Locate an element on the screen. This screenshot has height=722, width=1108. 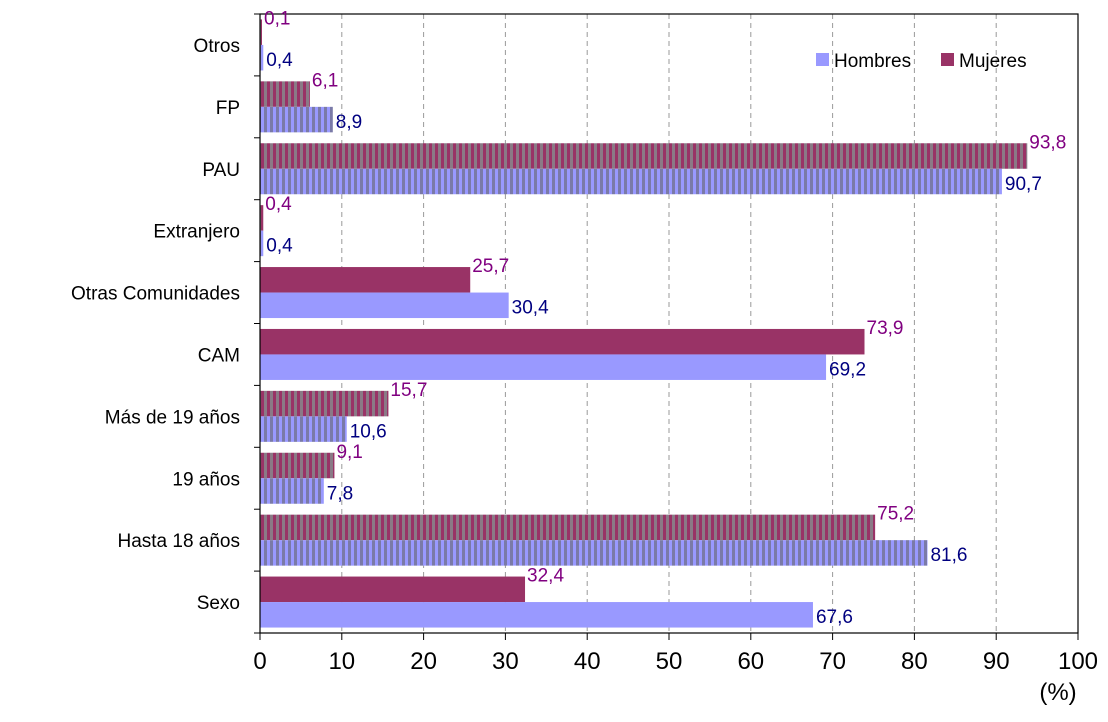
x-tick-label-0: 0 is located at coordinates (259, 661).